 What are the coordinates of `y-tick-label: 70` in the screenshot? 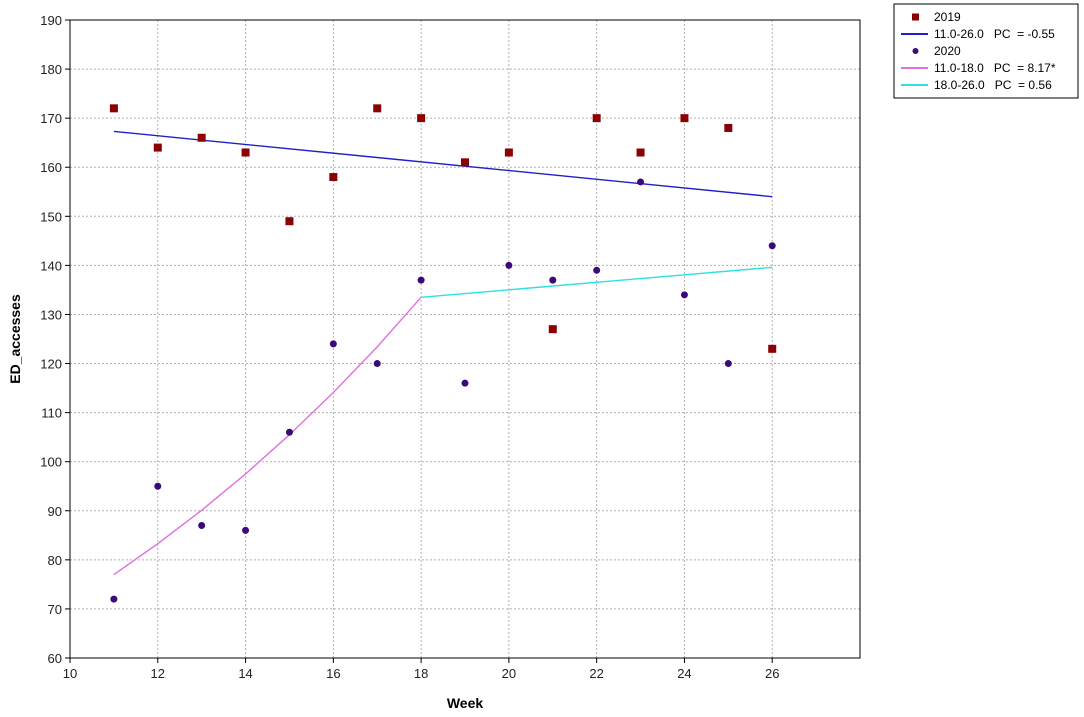 It's located at (55, 609).